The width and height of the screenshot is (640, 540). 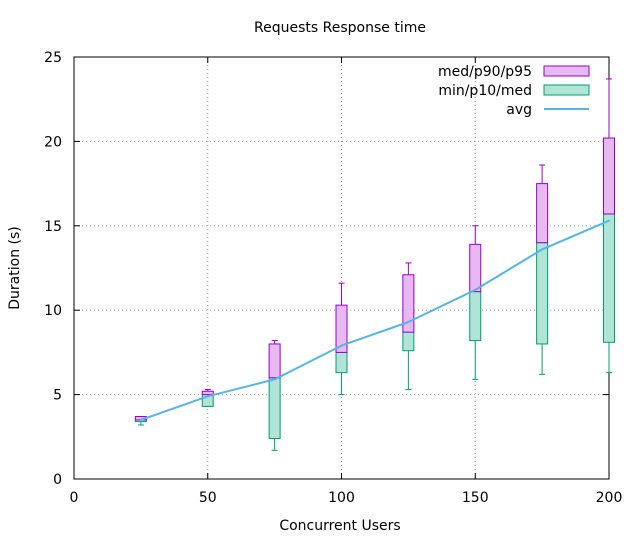 What do you see at coordinates (485, 72) in the screenshot?
I see `legend-label: med/p90/p95` at bounding box center [485, 72].